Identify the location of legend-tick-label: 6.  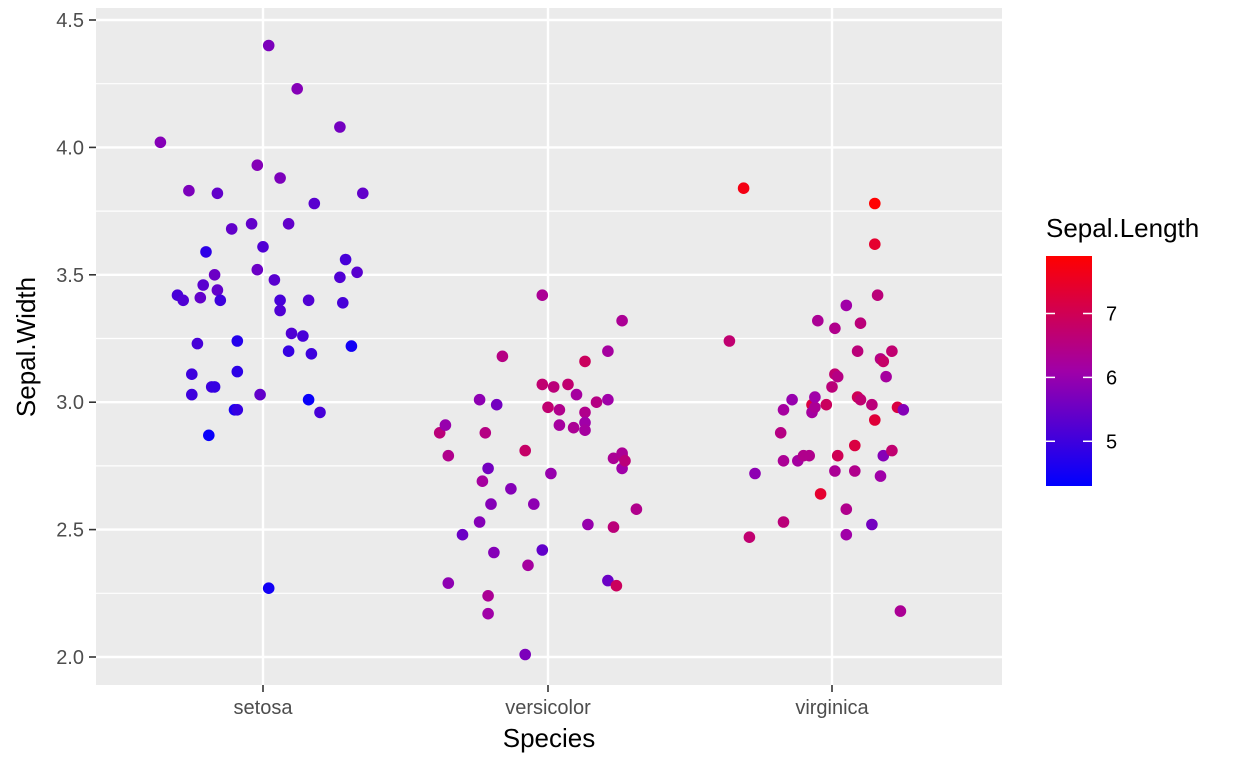
(1111, 378).